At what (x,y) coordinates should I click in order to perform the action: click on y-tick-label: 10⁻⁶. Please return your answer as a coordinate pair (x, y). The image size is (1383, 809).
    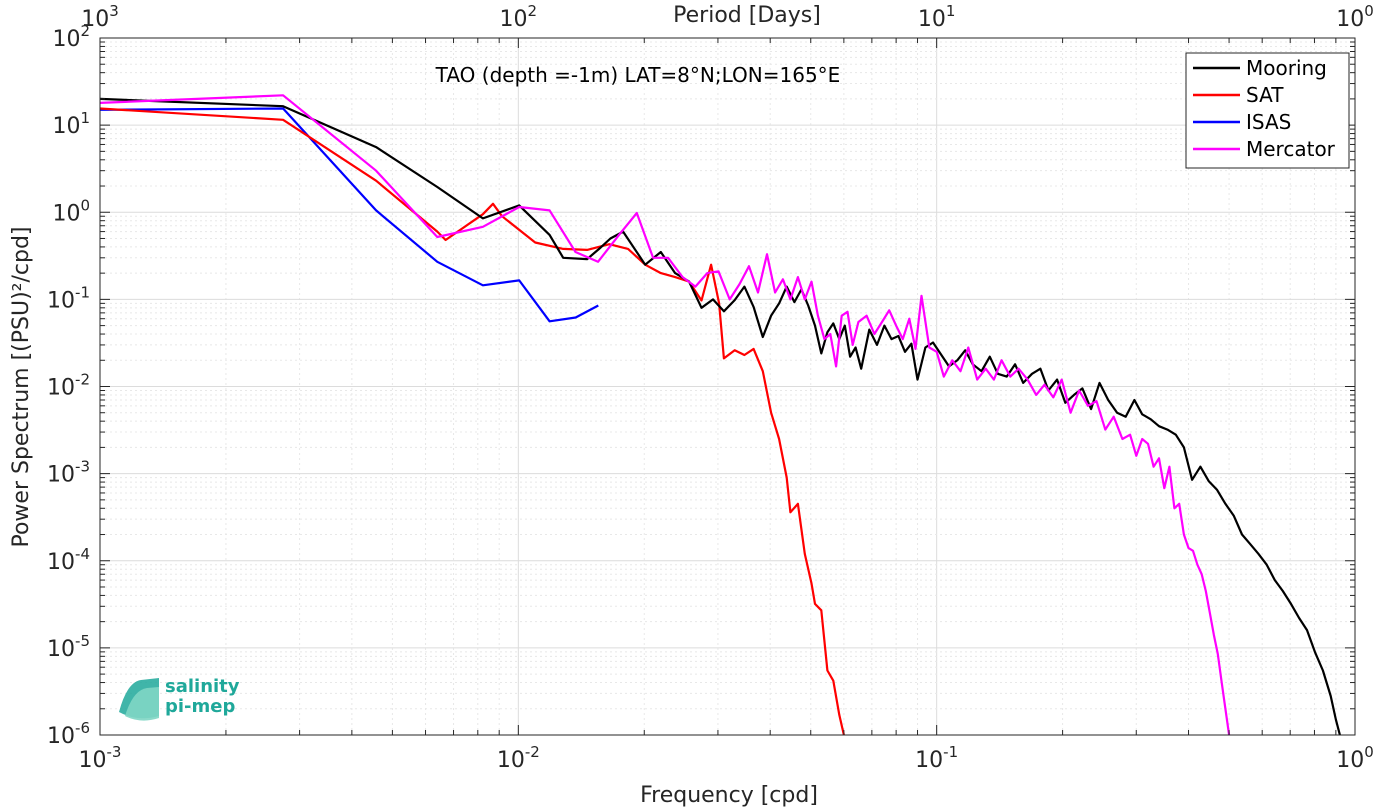
    Looking at the image, I should click on (68, 734).